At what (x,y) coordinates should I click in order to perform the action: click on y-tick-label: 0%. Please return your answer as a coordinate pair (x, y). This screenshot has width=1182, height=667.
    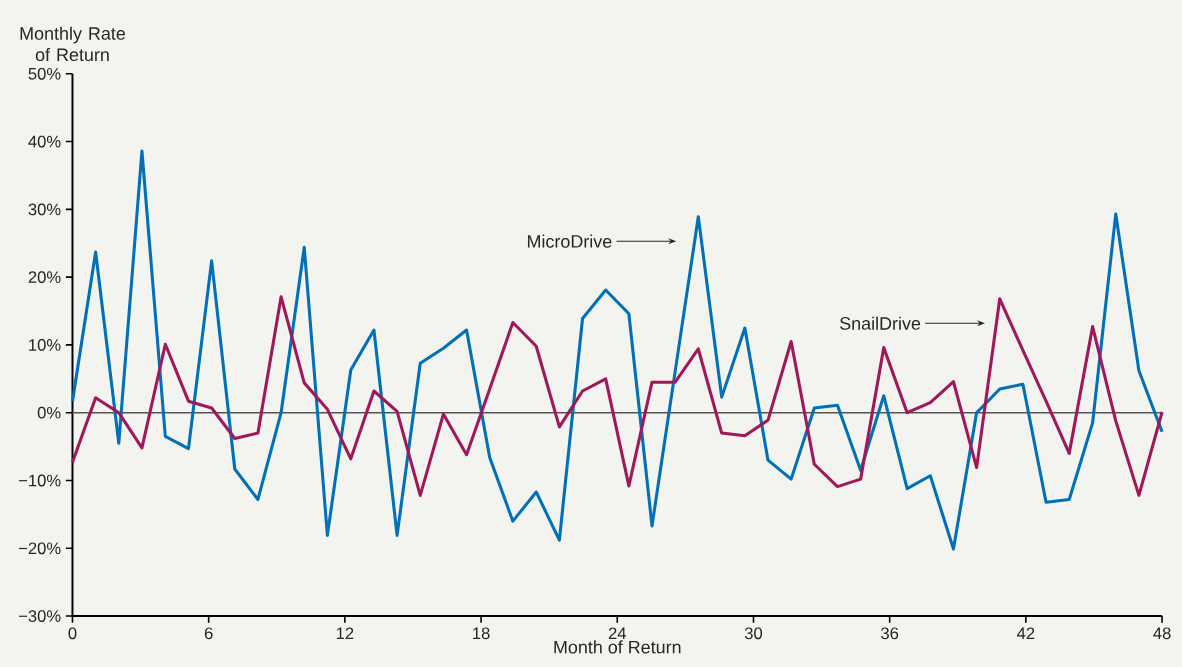
    Looking at the image, I should click on (49, 412).